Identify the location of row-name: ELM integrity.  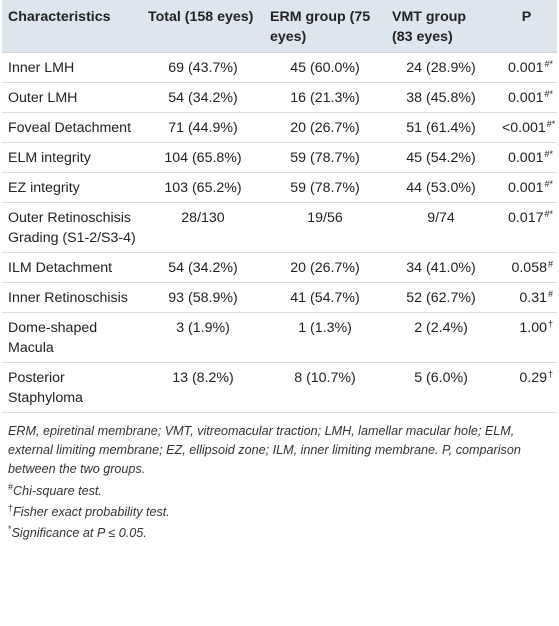
(72, 157).